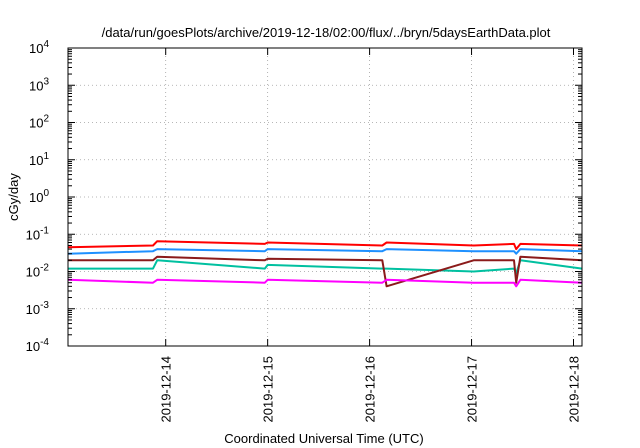  What do you see at coordinates (38, 345) in the screenshot?
I see `y-tick-label: 10⁻⁴` at bounding box center [38, 345].